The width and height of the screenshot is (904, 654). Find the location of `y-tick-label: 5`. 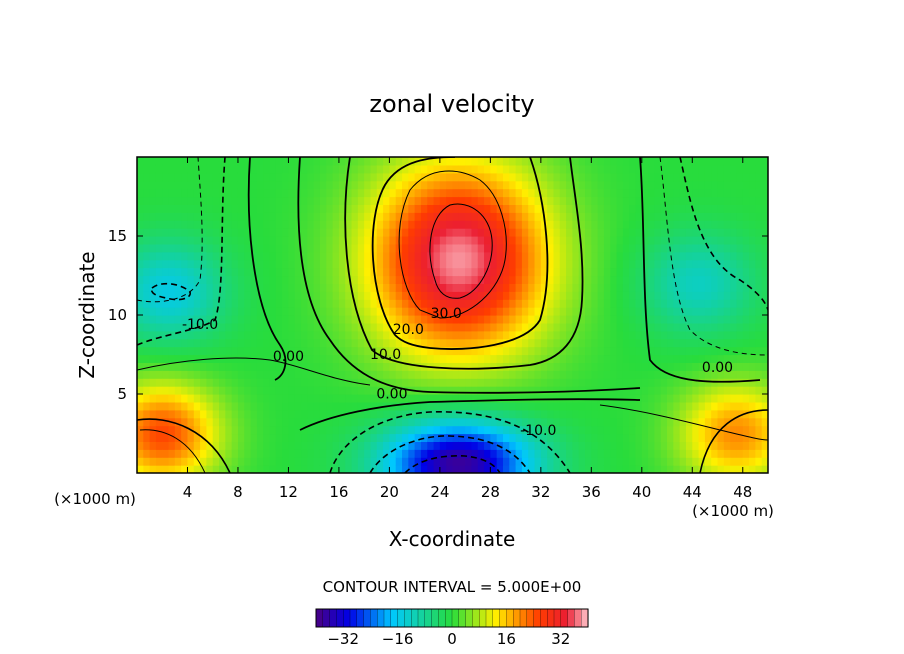

y-tick-label: 5 is located at coordinates (122, 394).